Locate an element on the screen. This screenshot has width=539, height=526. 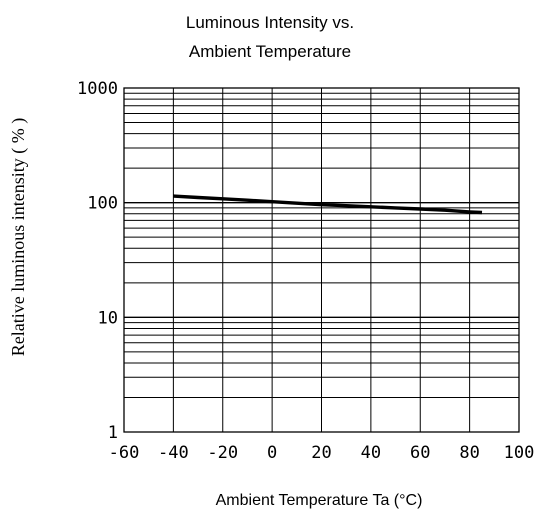
y-tick-label: 10 is located at coordinates (108, 318).